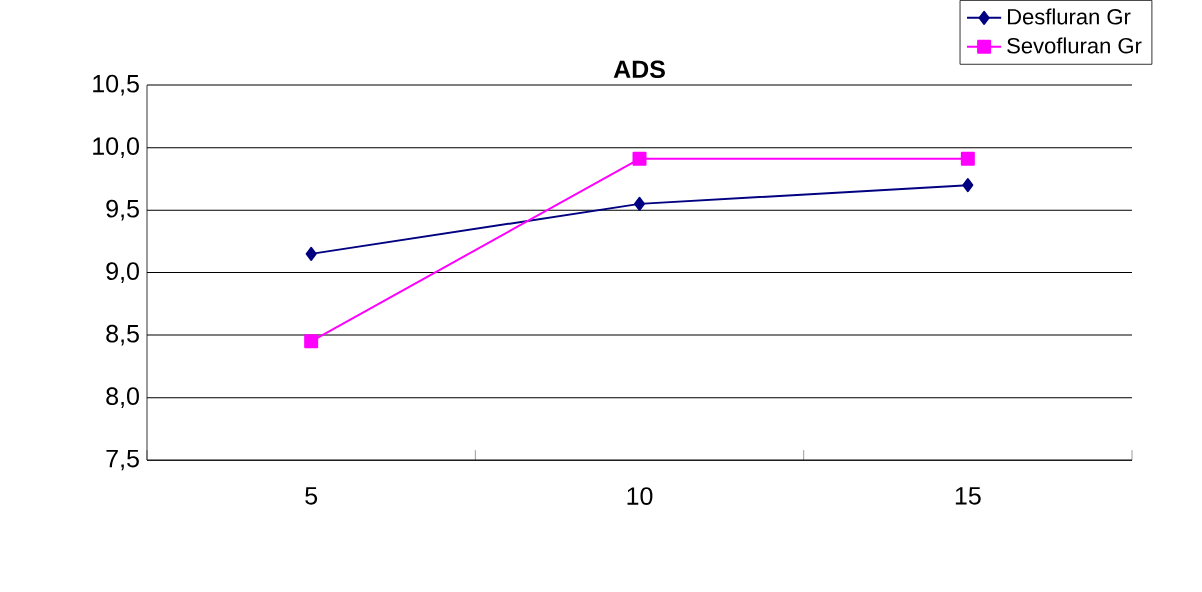 This screenshot has height=592, width=1202. What do you see at coordinates (116, 147) in the screenshot?
I see `y-tick-label: 10,0` at bounding box center [116, 147].